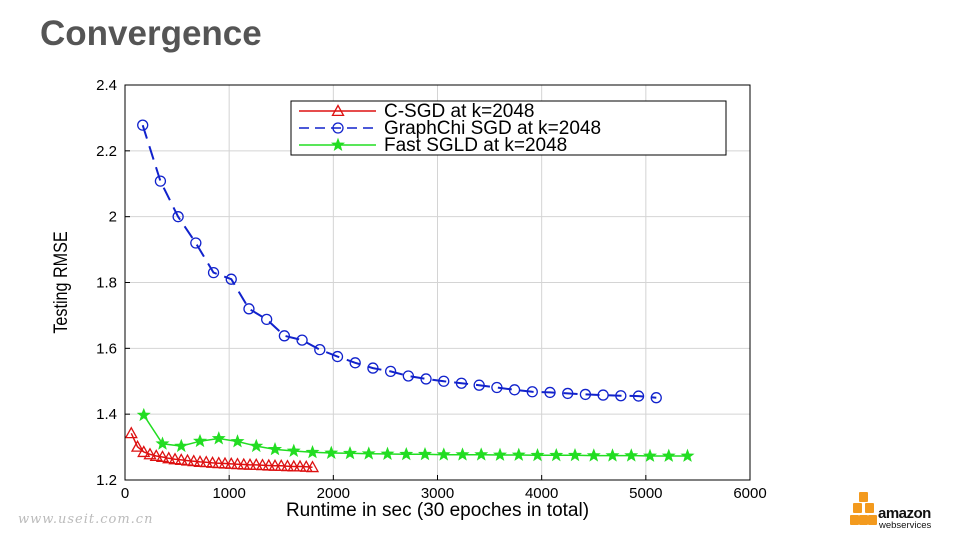 Image resolution: width=960 pixels, height=540 pixels. Describe the element at coordinates (151, 33) in the screenshot. I see `slide-title: Convergence` at that location.